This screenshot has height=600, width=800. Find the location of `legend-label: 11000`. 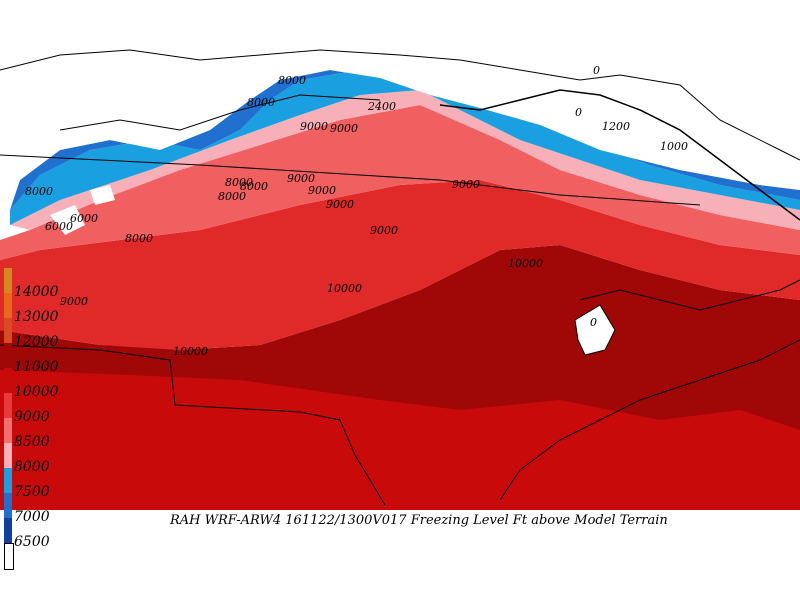

legend-label: 11000 is located at coordinates (36, 367).